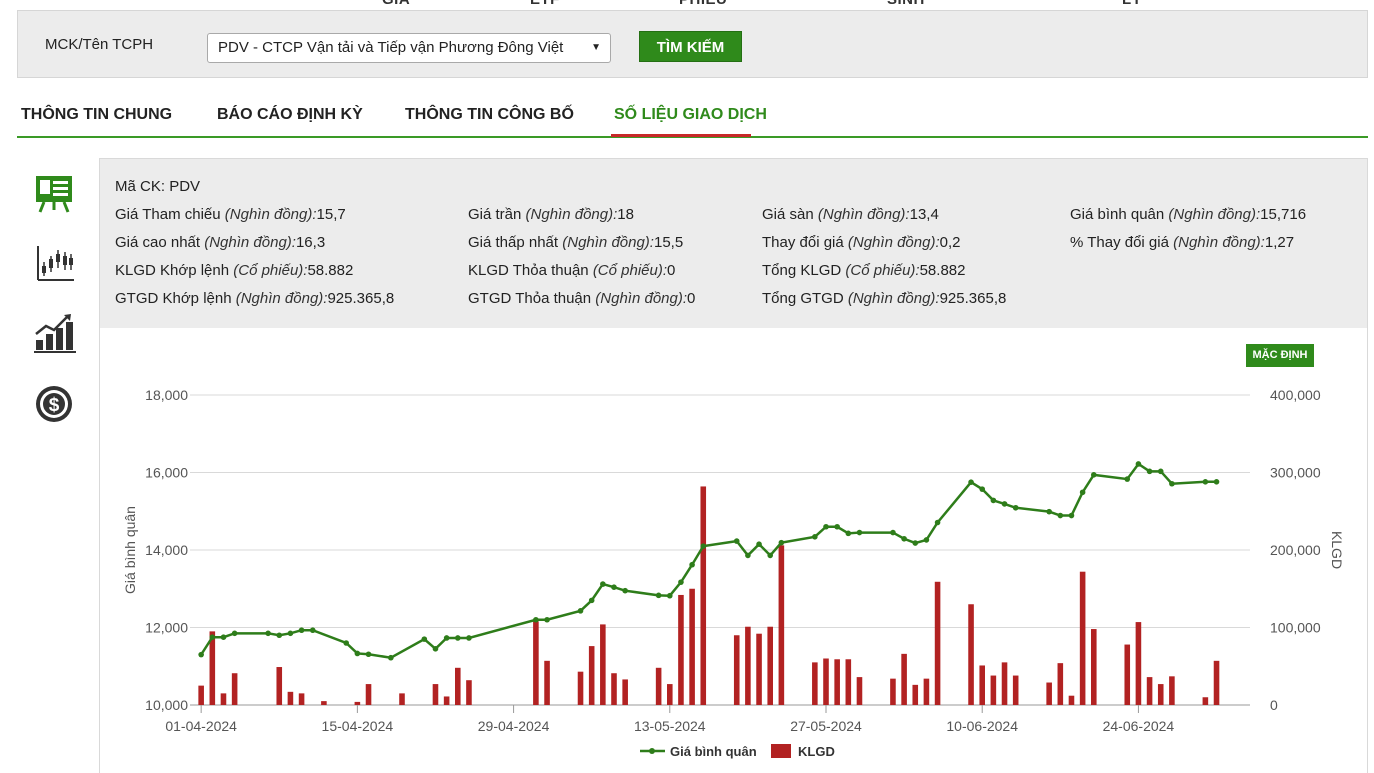  Describe the element at coordinates (1132, 4) in the screenshot. I see `top-nav-item: LÝ` at that location.